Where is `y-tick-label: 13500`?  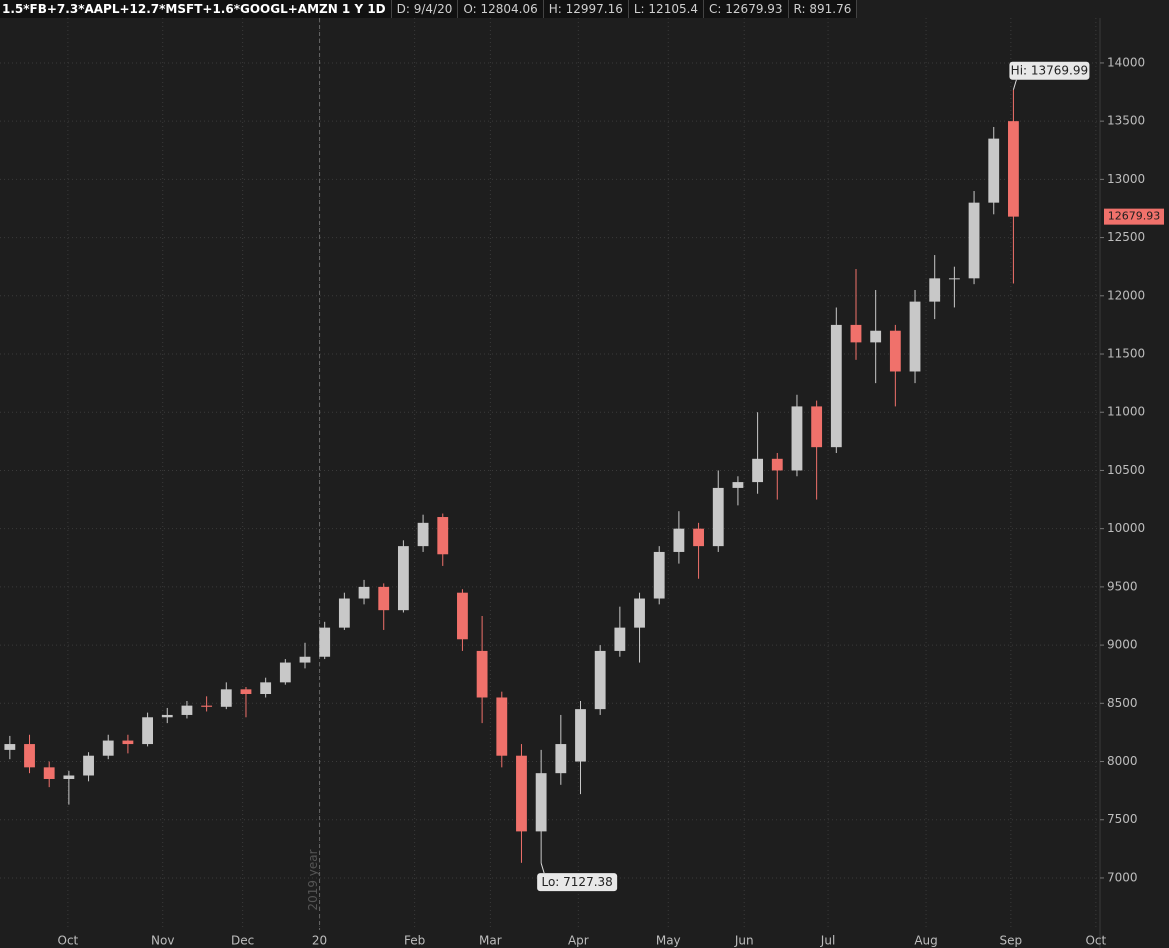
y-tick-label: 13500 is located at coordinates (1126, 121).